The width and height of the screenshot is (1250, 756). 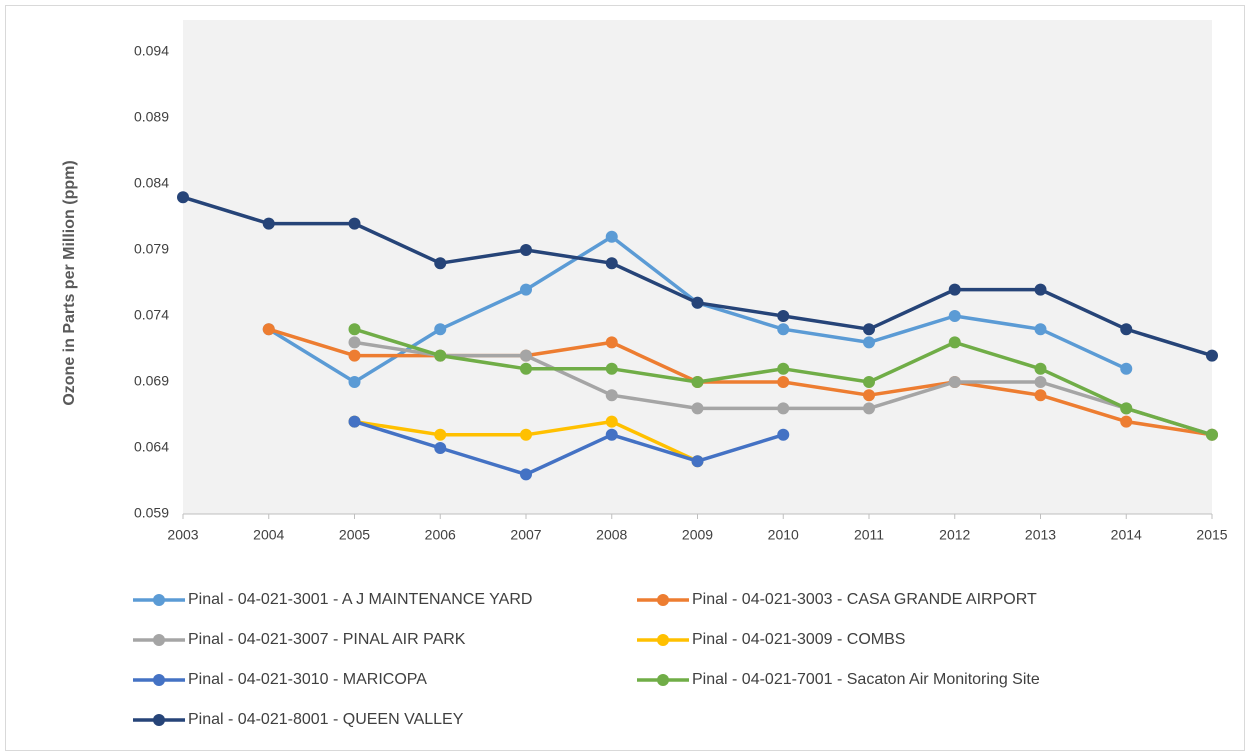 What do you see at coordinates (611, 535) in the screenshot?
I see `x-tick-label: 2008` at bounding box center [611, 535].